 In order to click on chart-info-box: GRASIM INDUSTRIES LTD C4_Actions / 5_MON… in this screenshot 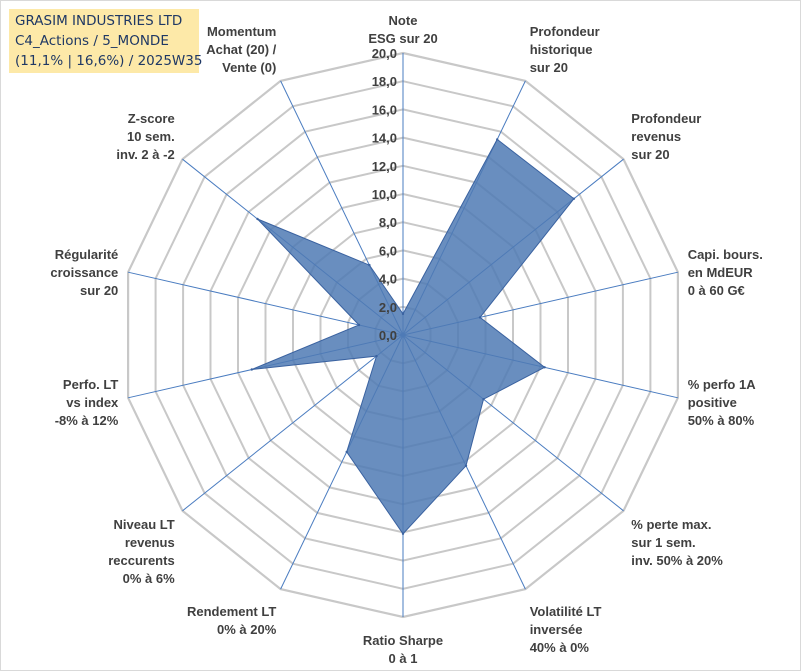, I will do `click(106, 41)`.